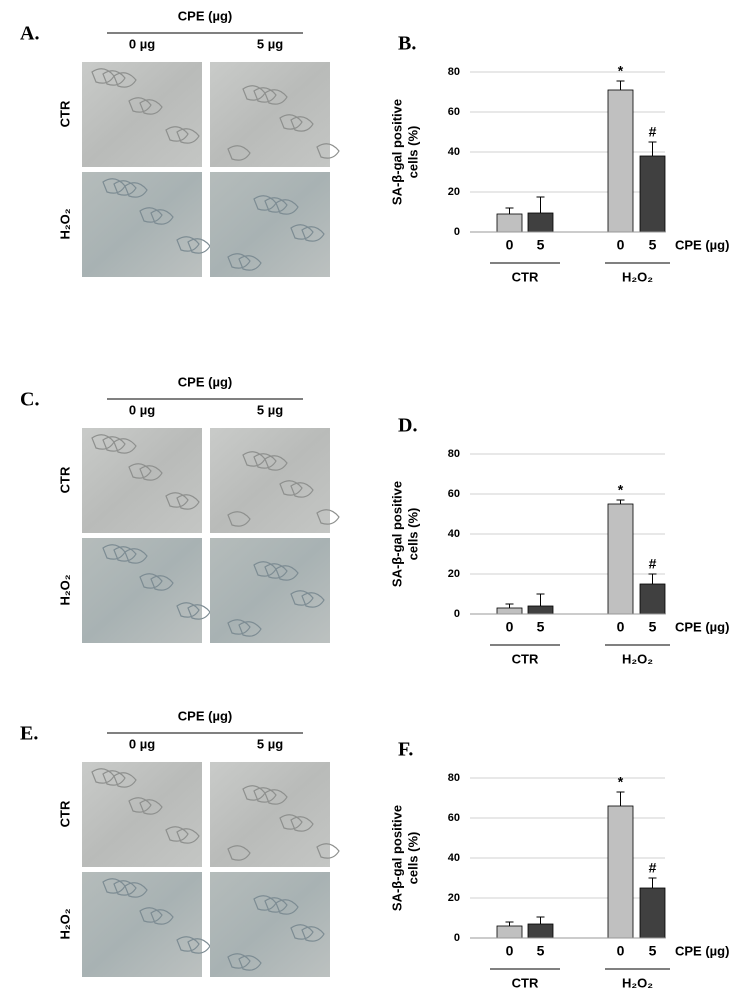  What do you see at coordinates (396, 152) in the screenshot?
I see `y-axis-label: SA-β-gal positive` at bounding box center [396, 152].